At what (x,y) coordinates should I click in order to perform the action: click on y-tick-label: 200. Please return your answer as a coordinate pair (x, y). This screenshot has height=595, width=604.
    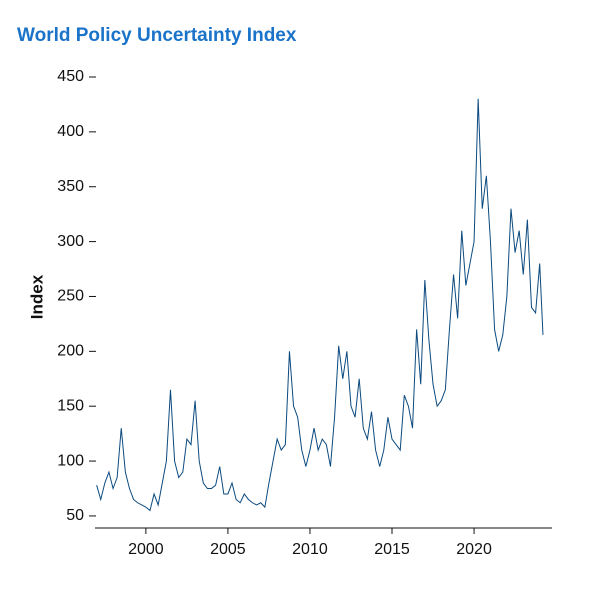
    Looking at the image, I should click on (70, 351).